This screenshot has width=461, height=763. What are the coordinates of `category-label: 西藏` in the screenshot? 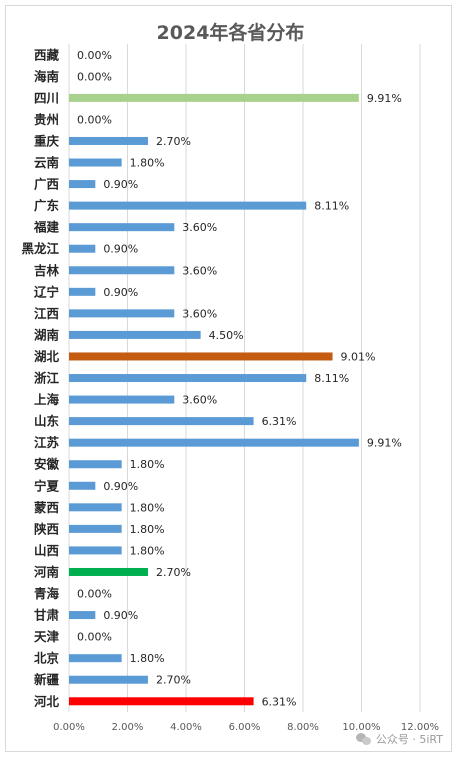 It's located at (47, 54).